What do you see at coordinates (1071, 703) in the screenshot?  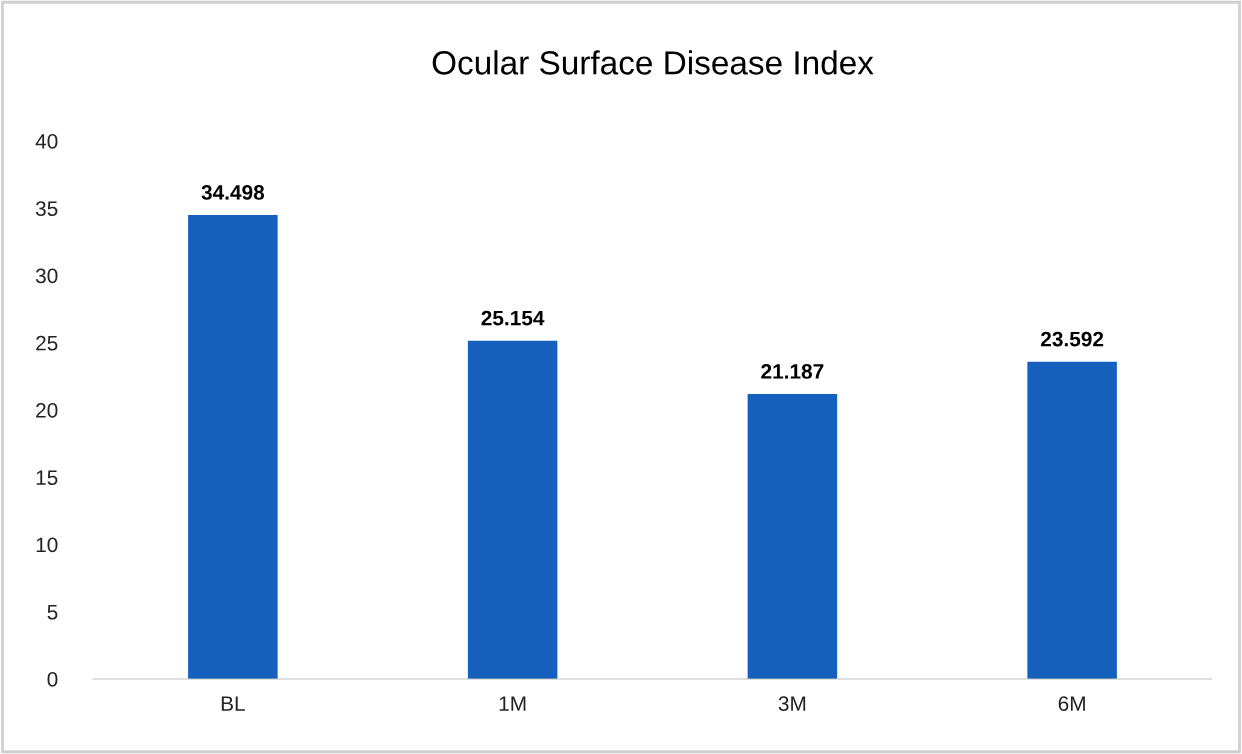 I see `x-tick-label: 6M` at bounding box center [1071, 703].